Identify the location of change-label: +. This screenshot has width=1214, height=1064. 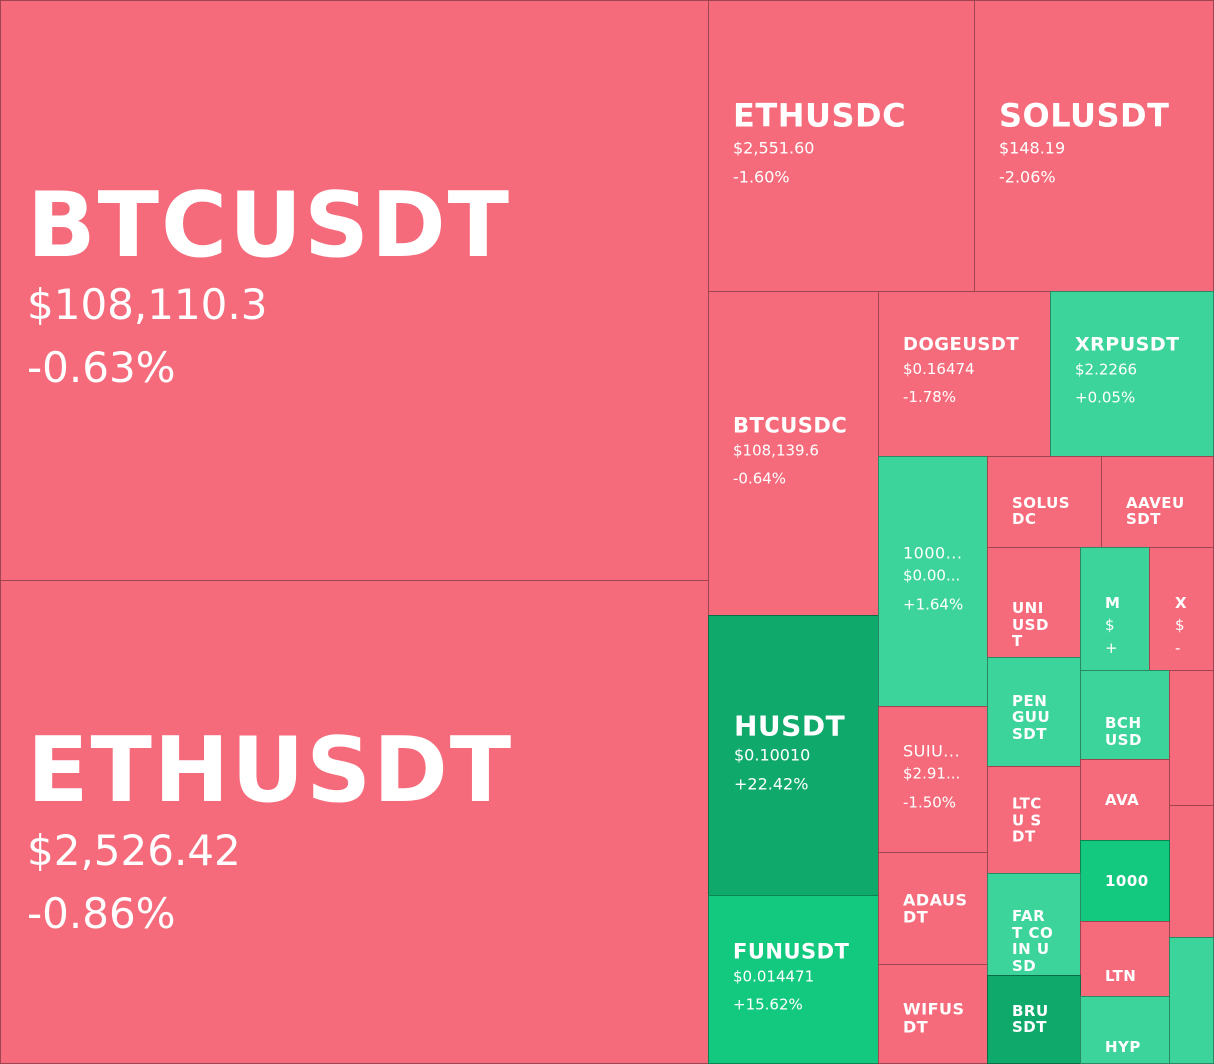
(1112, 647).